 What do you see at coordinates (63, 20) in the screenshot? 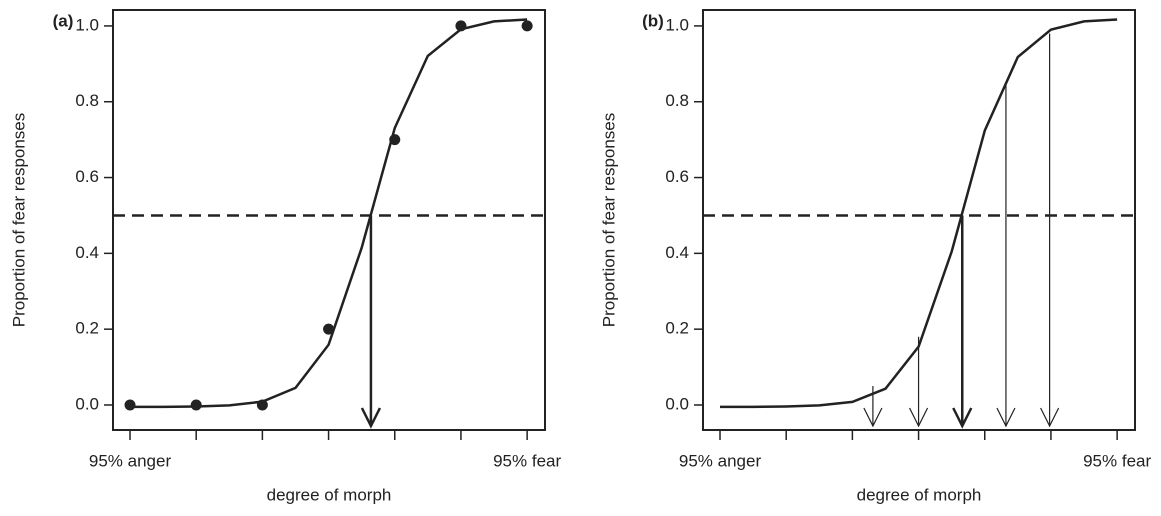
I see `panel-label: (a)` at bounding box center [63, 20].